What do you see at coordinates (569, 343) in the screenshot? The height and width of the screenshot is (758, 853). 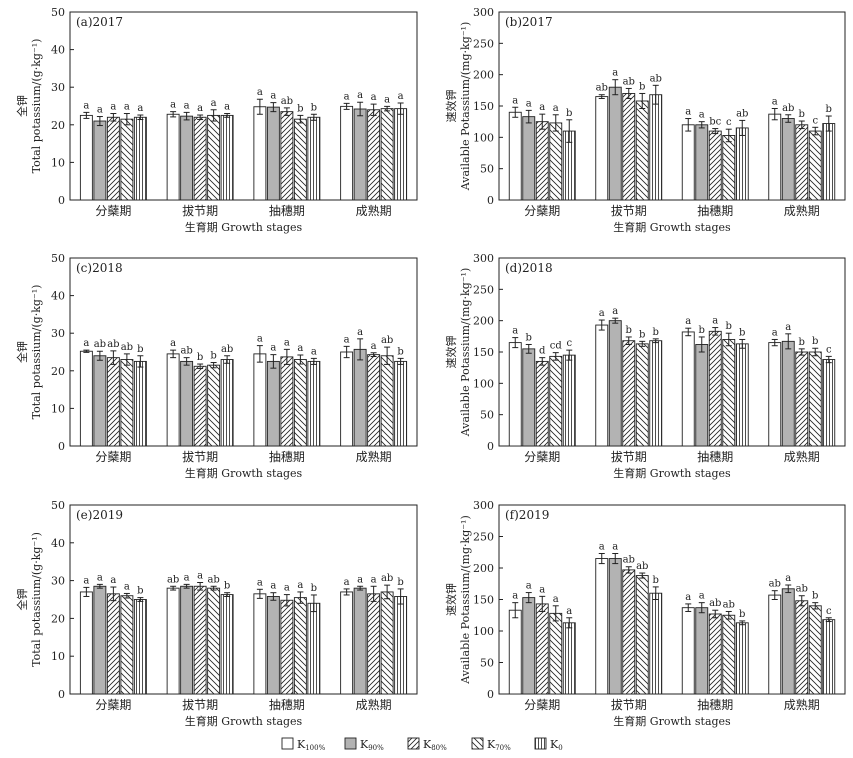 I see `significance-letter: c` at bounding box center [569, 343].